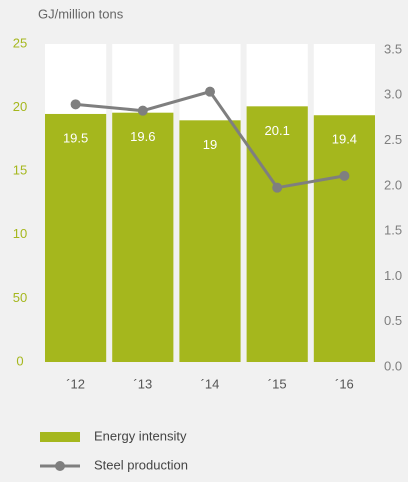  What do you see at coordinates (141, 464) in the screenshot?
I see `legend-label: Steel production` at bounding box center [141, 464].